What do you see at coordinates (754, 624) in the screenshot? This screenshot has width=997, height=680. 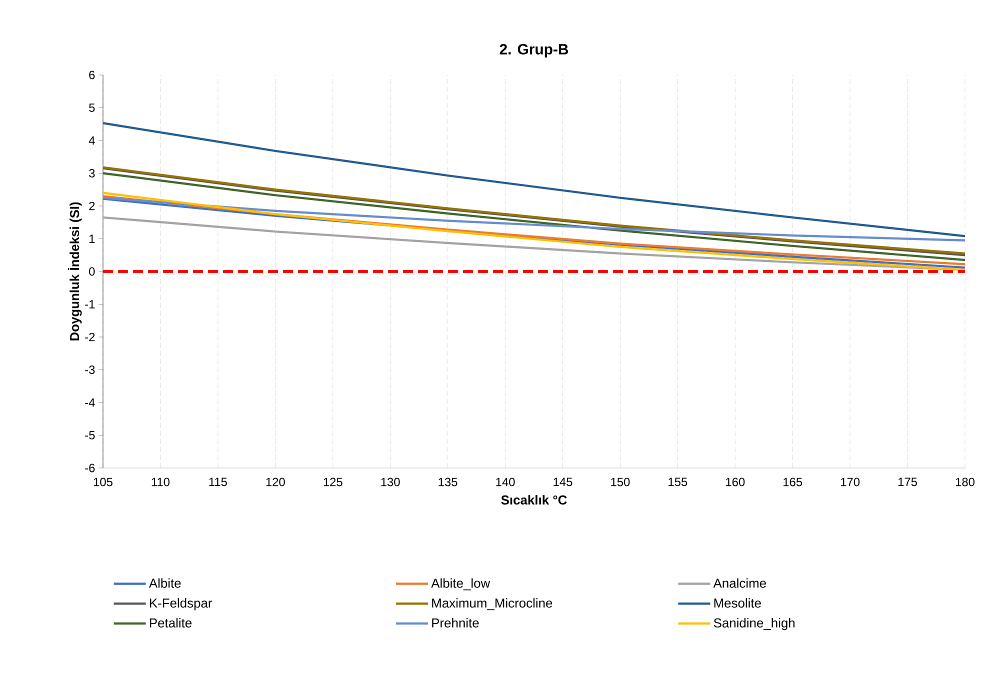 I see `legend-label: Sanidine_high` at bounding box center [754, 624].